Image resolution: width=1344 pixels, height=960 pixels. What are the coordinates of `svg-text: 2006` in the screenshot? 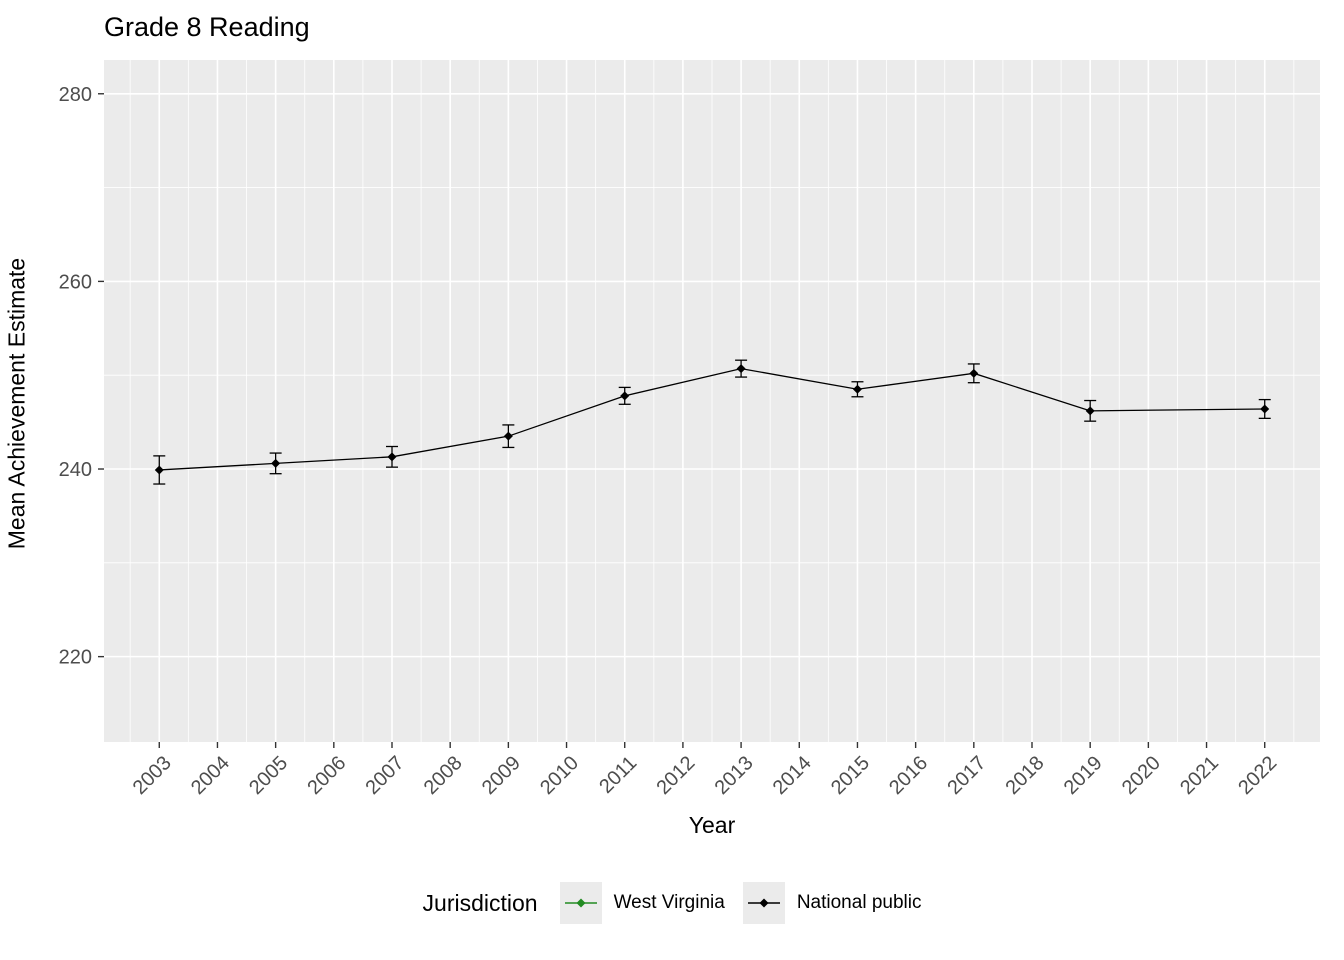 It's located at (326, 775).